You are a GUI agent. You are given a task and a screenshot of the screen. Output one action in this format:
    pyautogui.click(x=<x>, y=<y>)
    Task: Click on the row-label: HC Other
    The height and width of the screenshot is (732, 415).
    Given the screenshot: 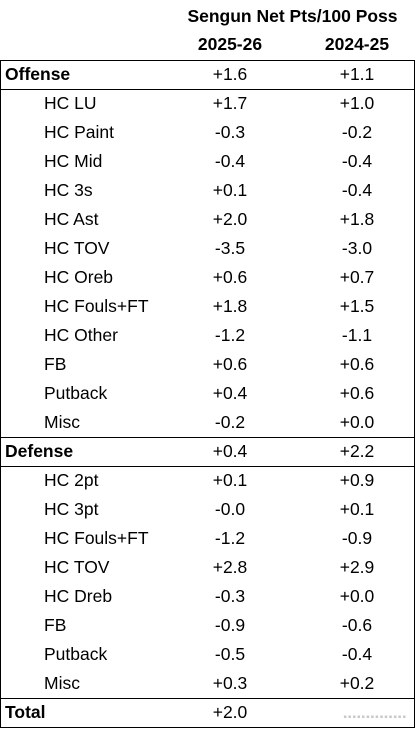 What is the action you would take?
    pyautogui.click(x=81, y=335)
    